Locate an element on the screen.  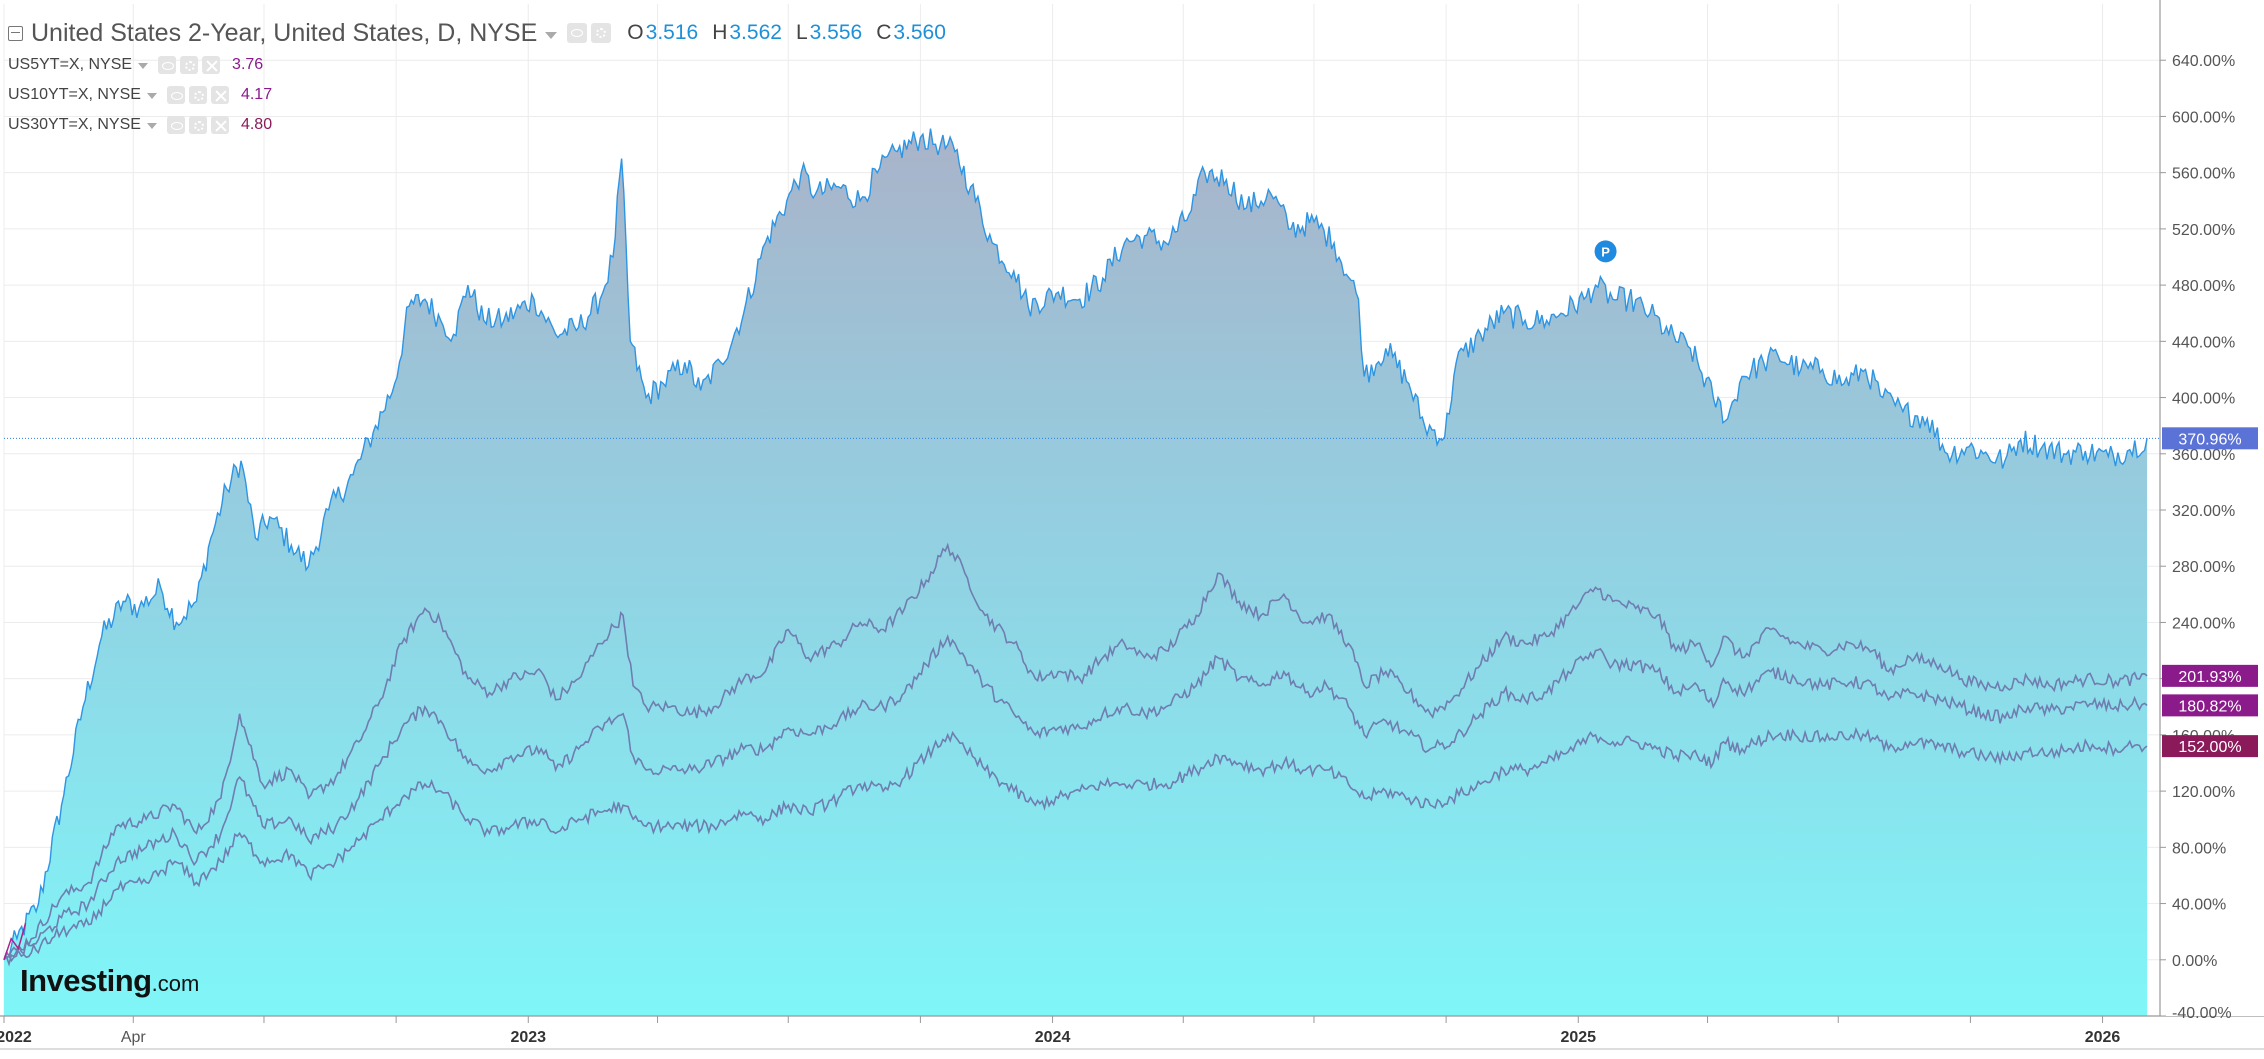
marker-label: P is located at coordinates (1605, 251).